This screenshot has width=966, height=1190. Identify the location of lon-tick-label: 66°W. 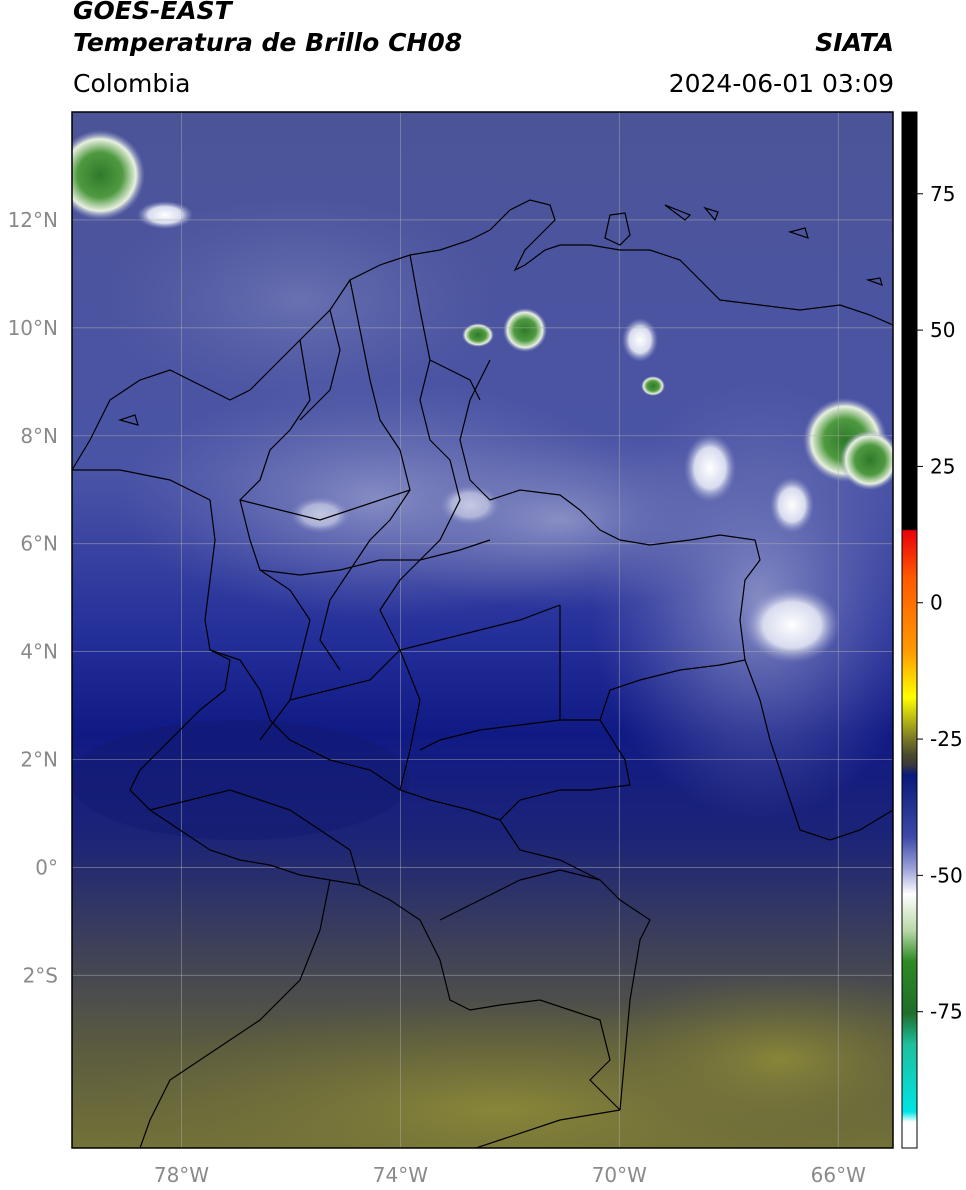
(838, 1175).